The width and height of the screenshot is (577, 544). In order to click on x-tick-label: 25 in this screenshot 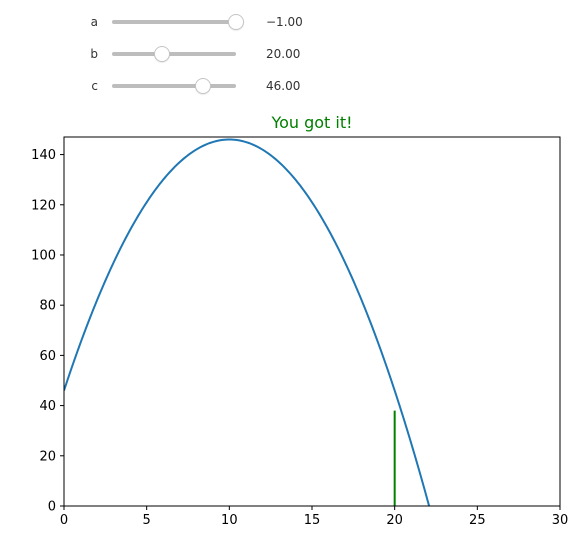, I will do `click(477, 520)`.